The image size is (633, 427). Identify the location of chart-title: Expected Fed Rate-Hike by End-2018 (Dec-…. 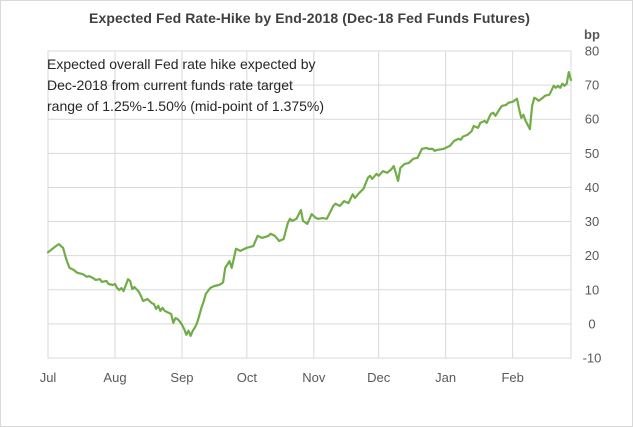
(309, 18).